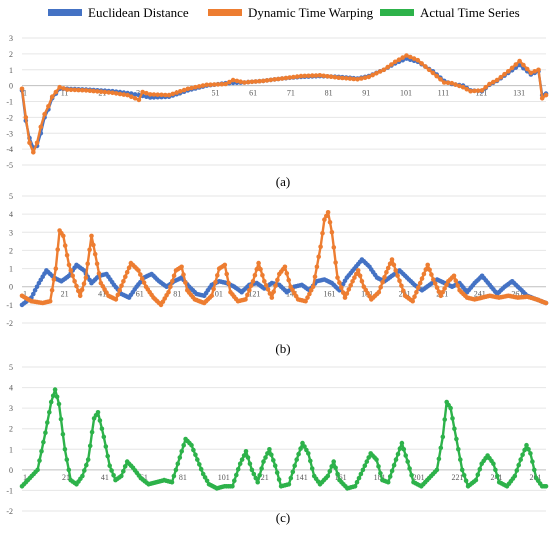  Describe the element at coordinates (66, 477) in the screenshot. I see `x-tick-label: 21` at that location.